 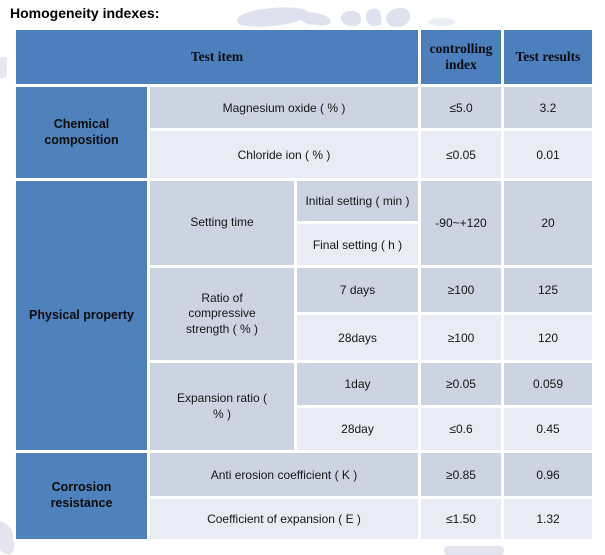 I want to click on subitem-initial-setting: Initial setting ( min ), so click(x=357, y=201).